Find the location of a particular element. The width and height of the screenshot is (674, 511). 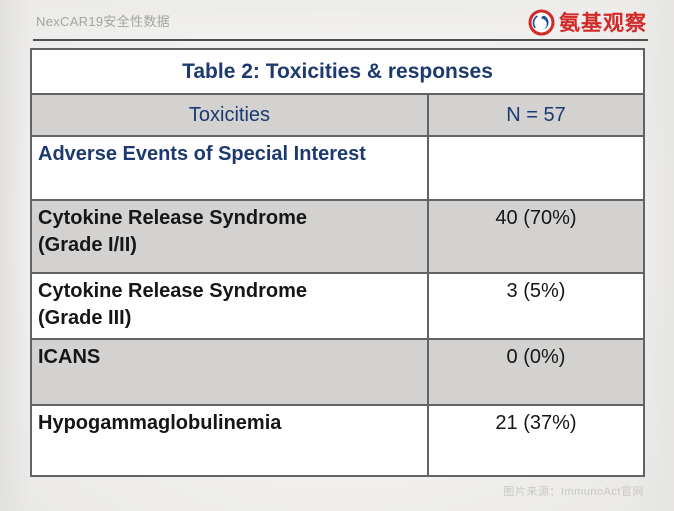

table-row: ICANS 0 (0%) is located at coordinates (337, 373).